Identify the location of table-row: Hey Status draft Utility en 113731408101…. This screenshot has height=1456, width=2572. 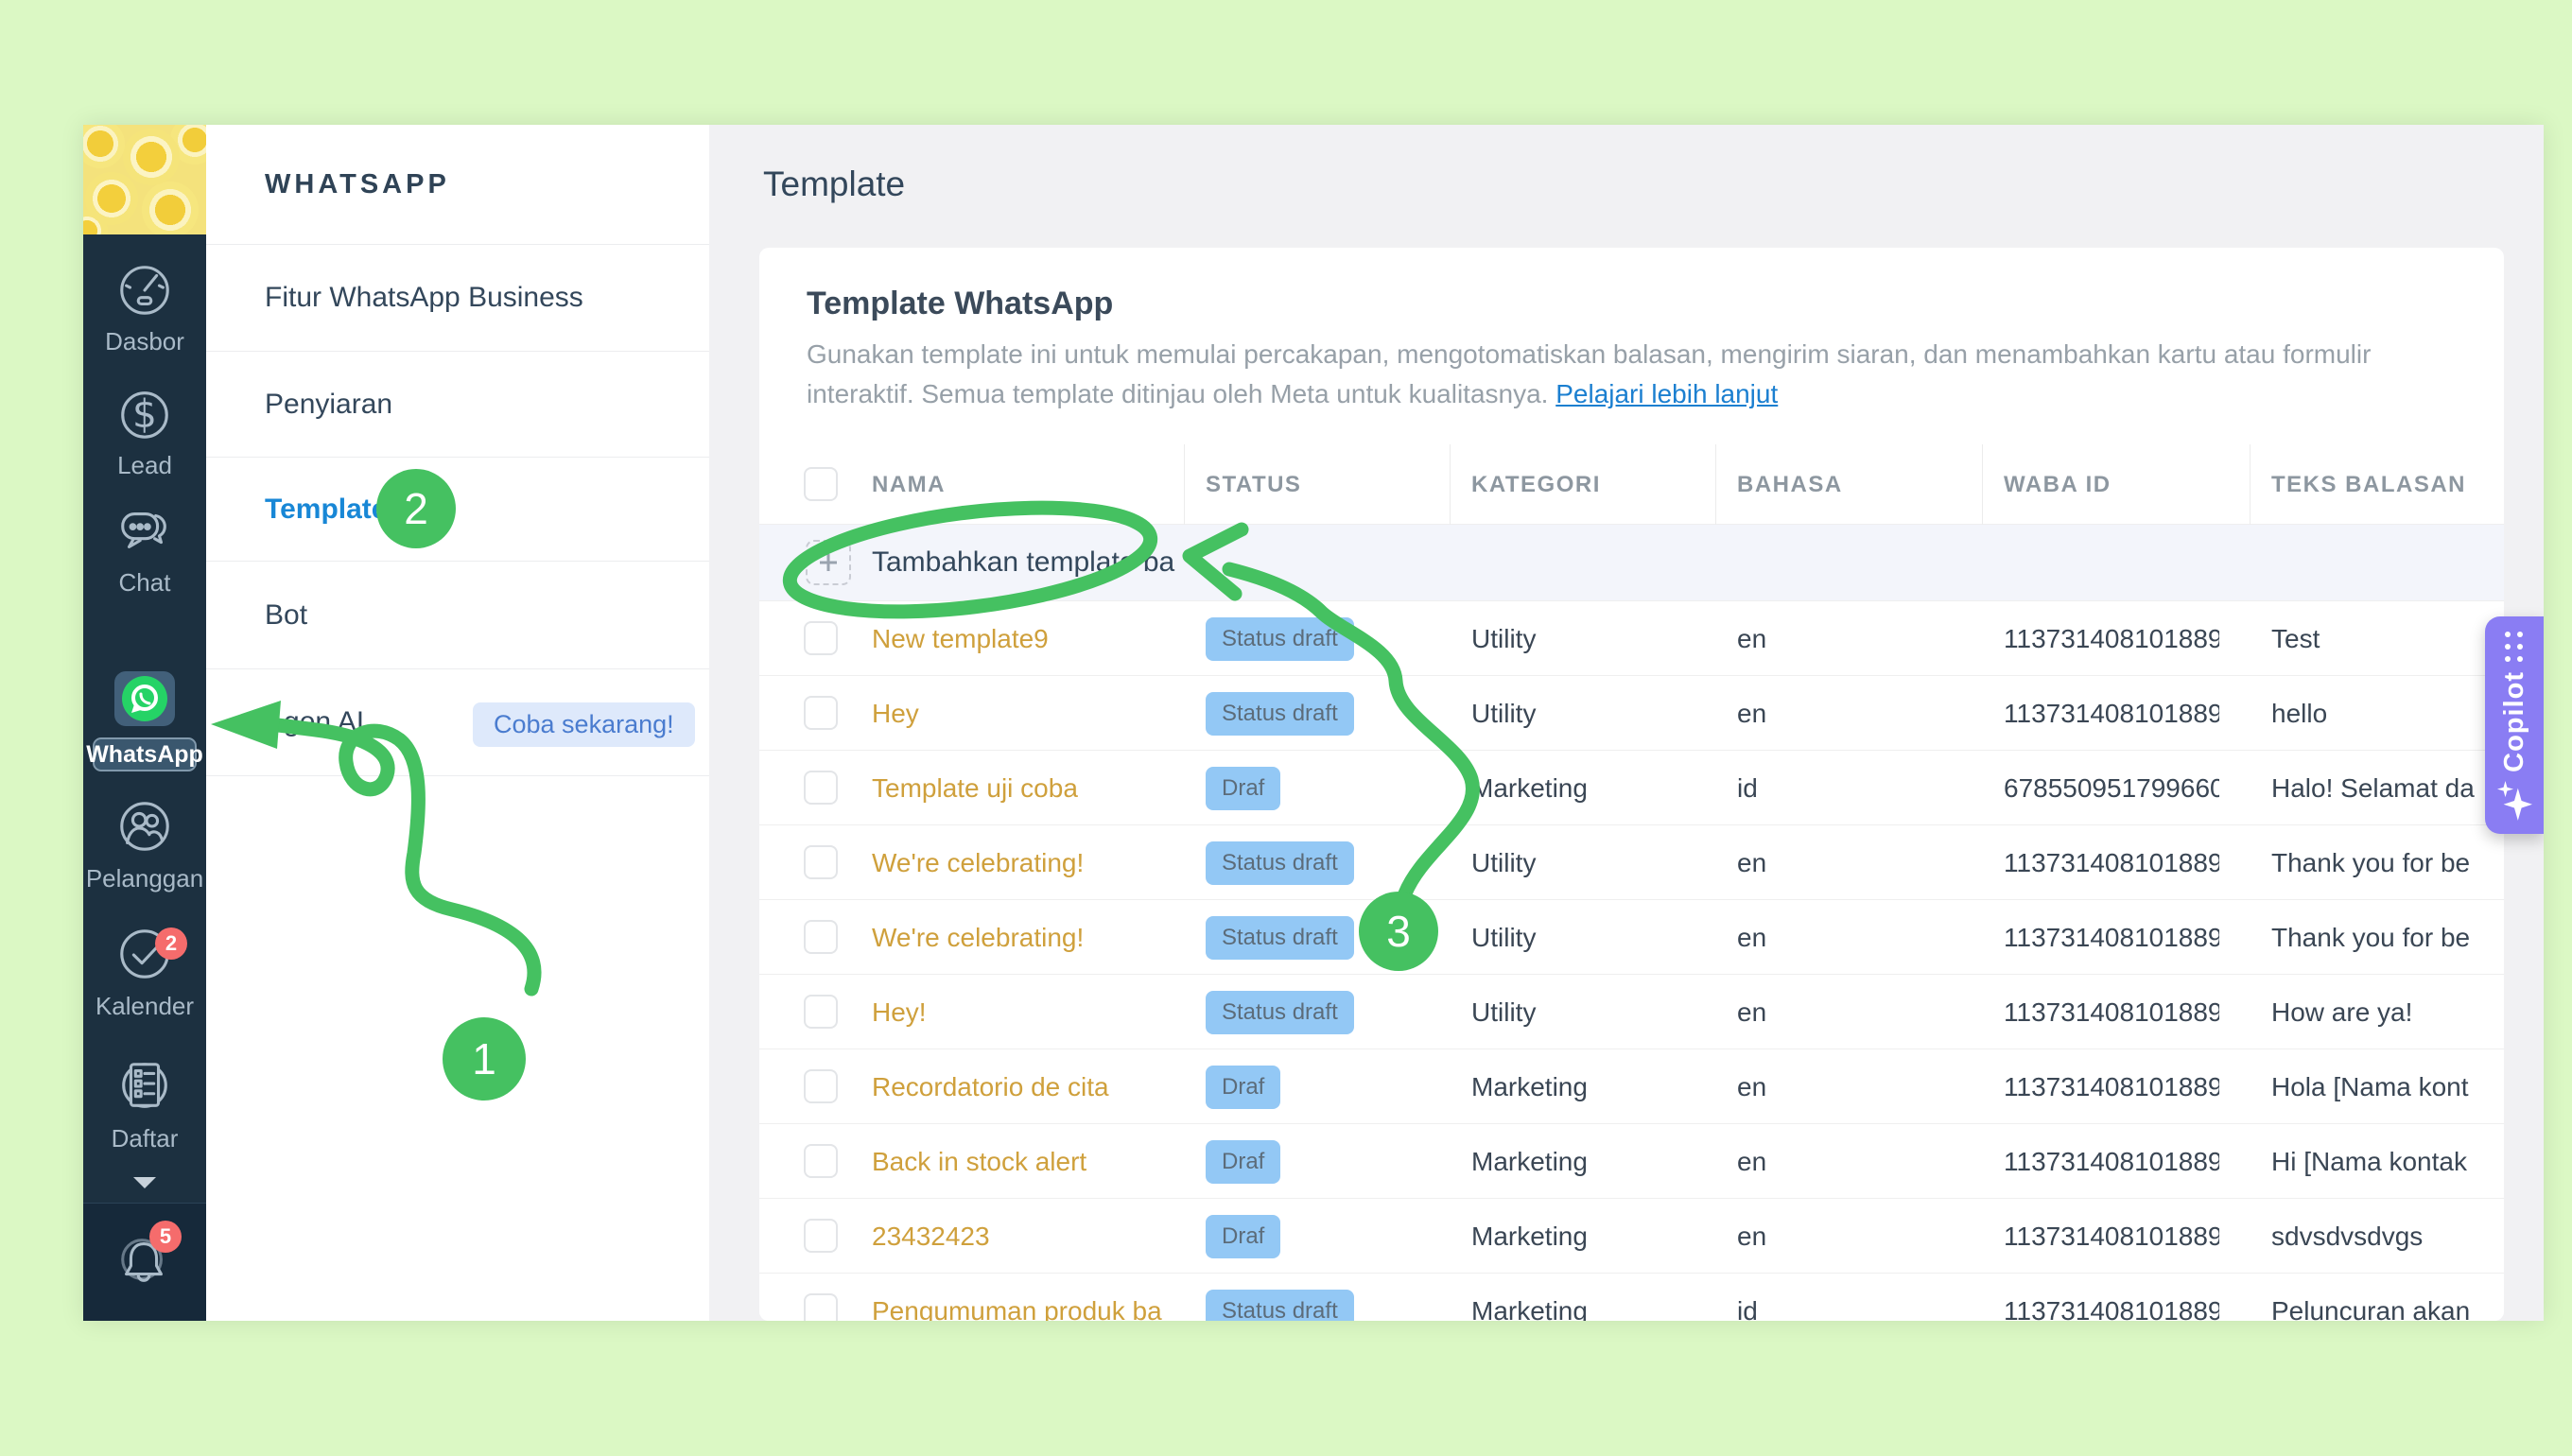
(1631, 712).